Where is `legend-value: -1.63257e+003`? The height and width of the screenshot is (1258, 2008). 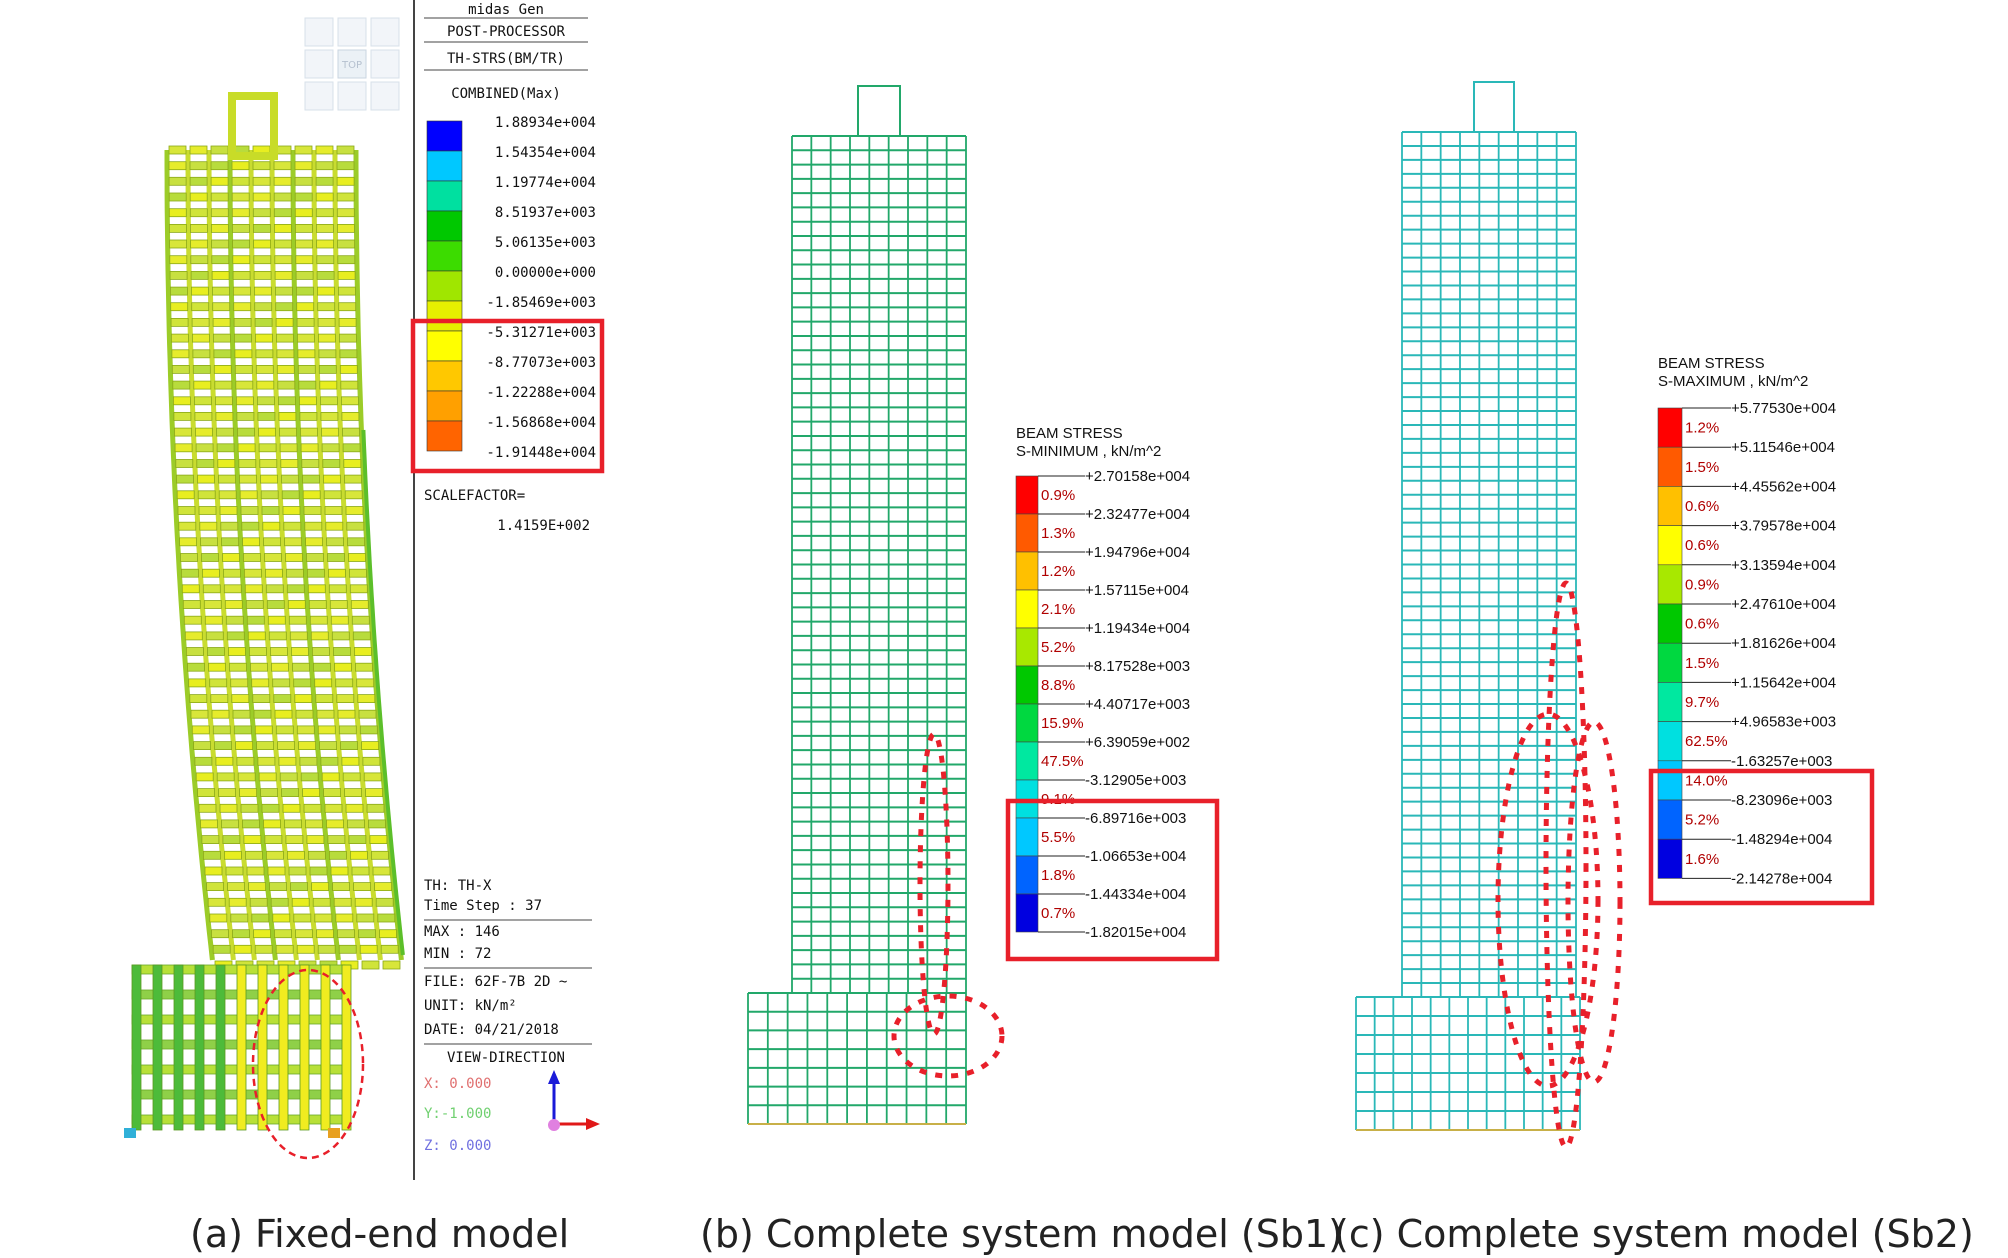 legend-value: -1.63257e+003 is located at coordinates (1781, 761).